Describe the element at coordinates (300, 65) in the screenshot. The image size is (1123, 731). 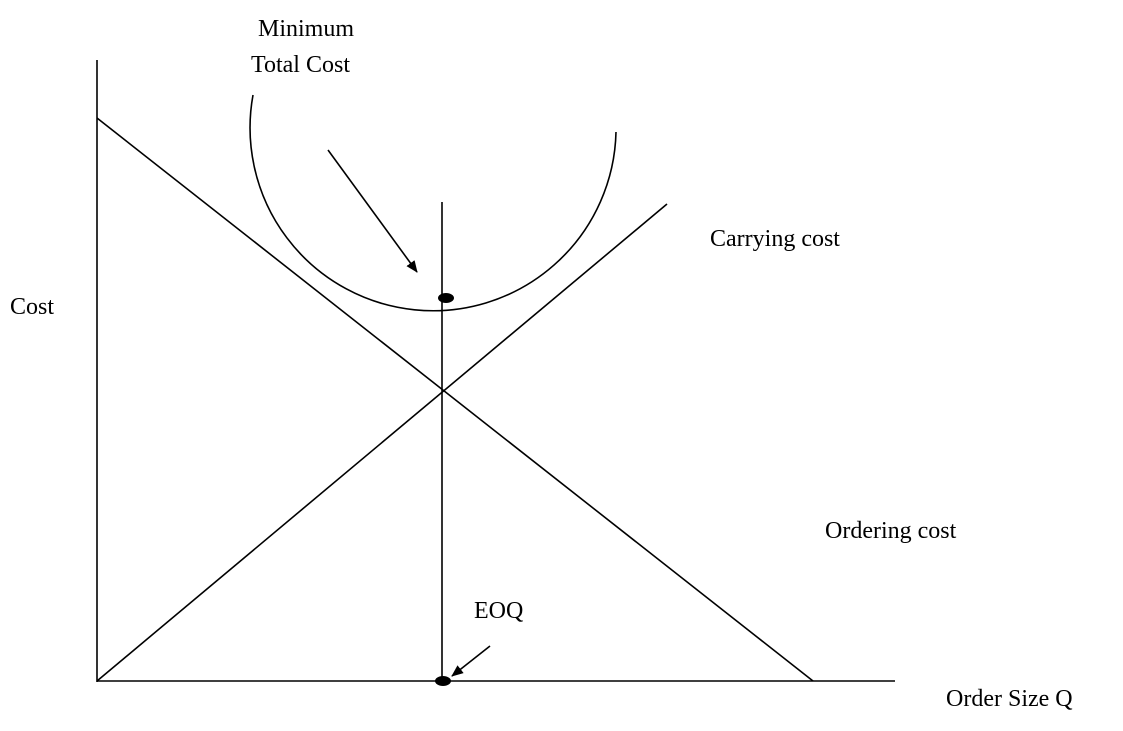
I see `title-line: Total Cost` at that location.